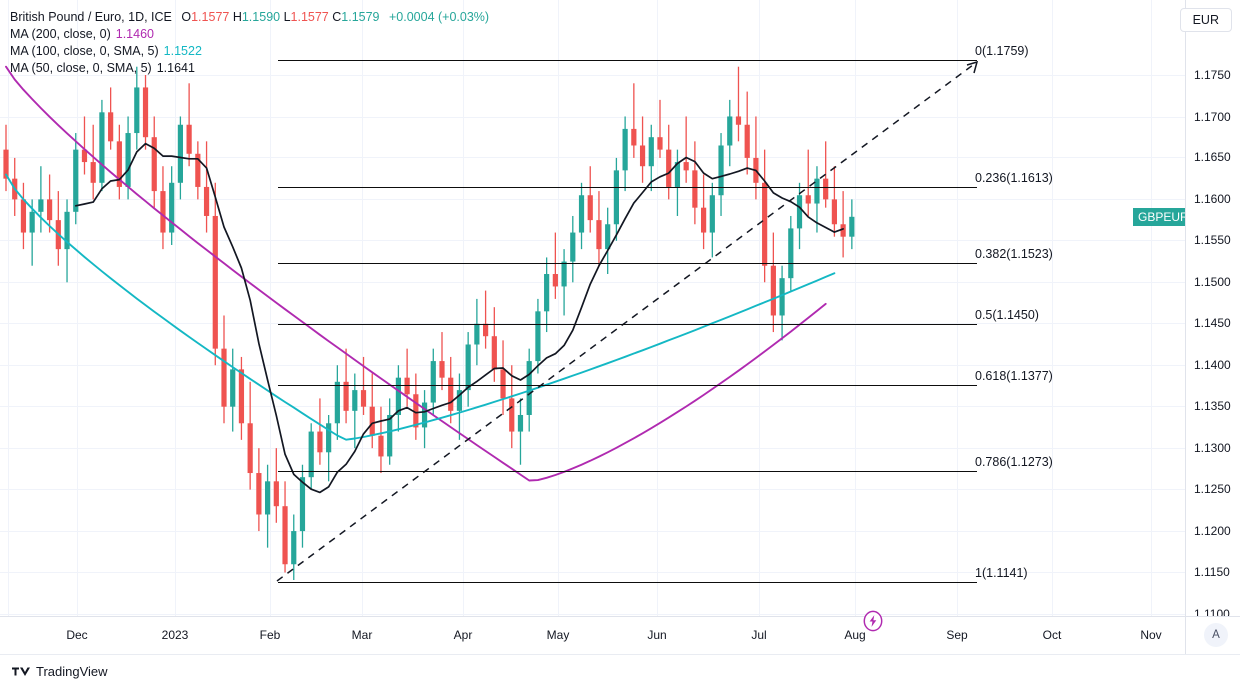 Image resolution: width=1240 pixels, height=691 pixels. What do you see at coordinates (1212, 75) in the screenshot?
I see `price-axis-tick: 1.1750` at bounding box center [1212, 75].